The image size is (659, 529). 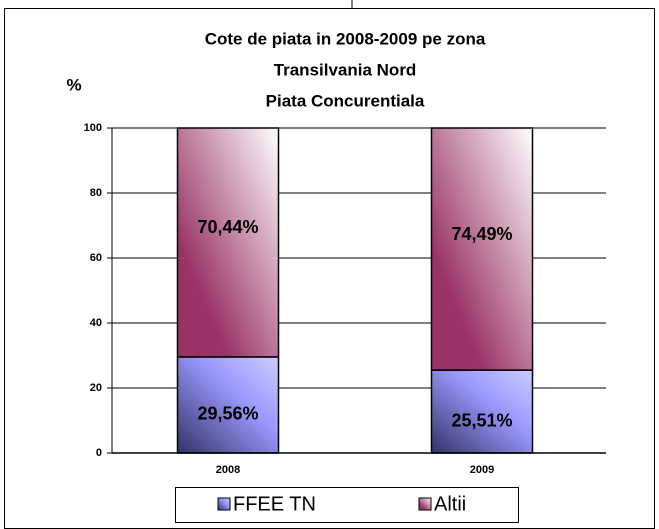 I want to click on x-tick-label: 2008, so click(x=228, y=470).